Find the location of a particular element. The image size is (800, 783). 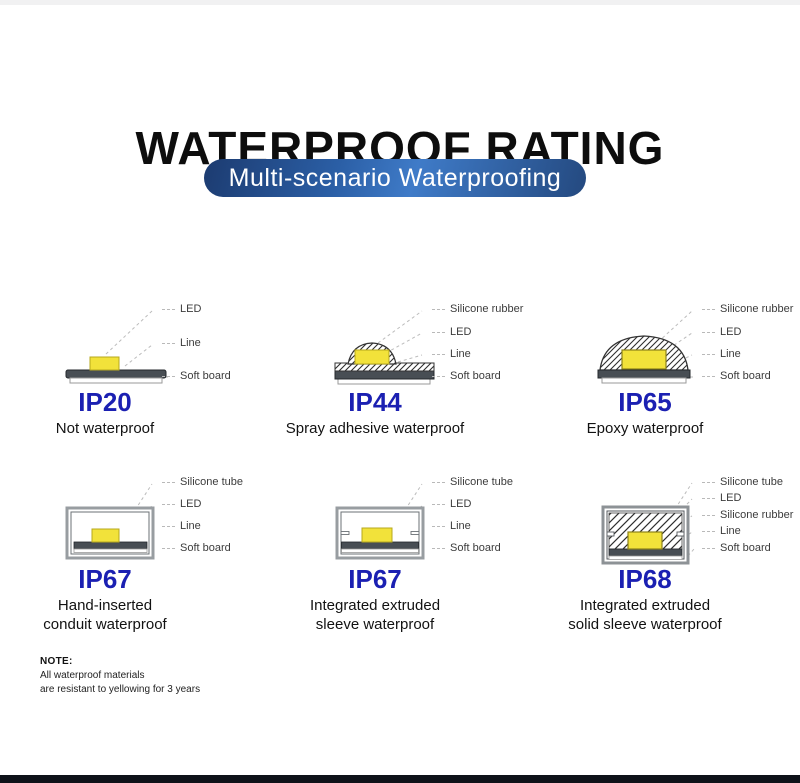

ip65-strip-diagram is located at coordinates (646, 347).